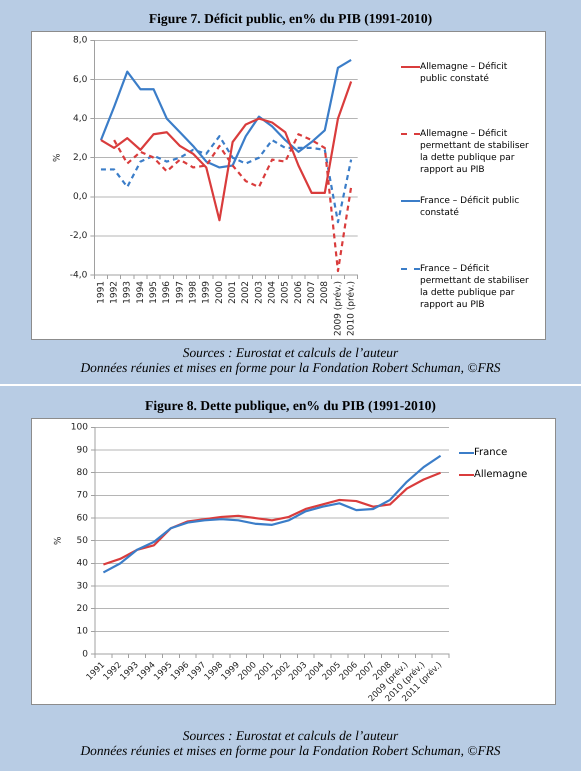 The image size is (581, 771). What do you see at coordinates (79, 236) in the screenshot?
I see `y-tick-label: -2,0` at bounding box center [79, 236].